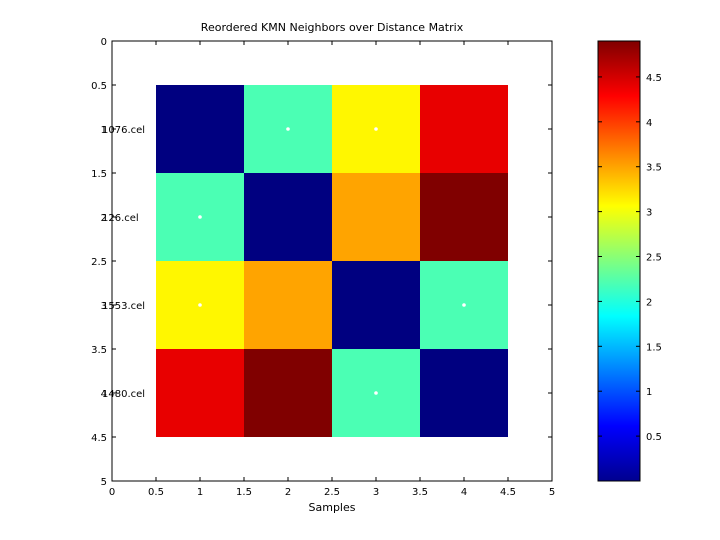  What do you see at coordinates (464, 492) in the screenshot?
I see `x-tick-label: 4` at bounding box center [464, 492].